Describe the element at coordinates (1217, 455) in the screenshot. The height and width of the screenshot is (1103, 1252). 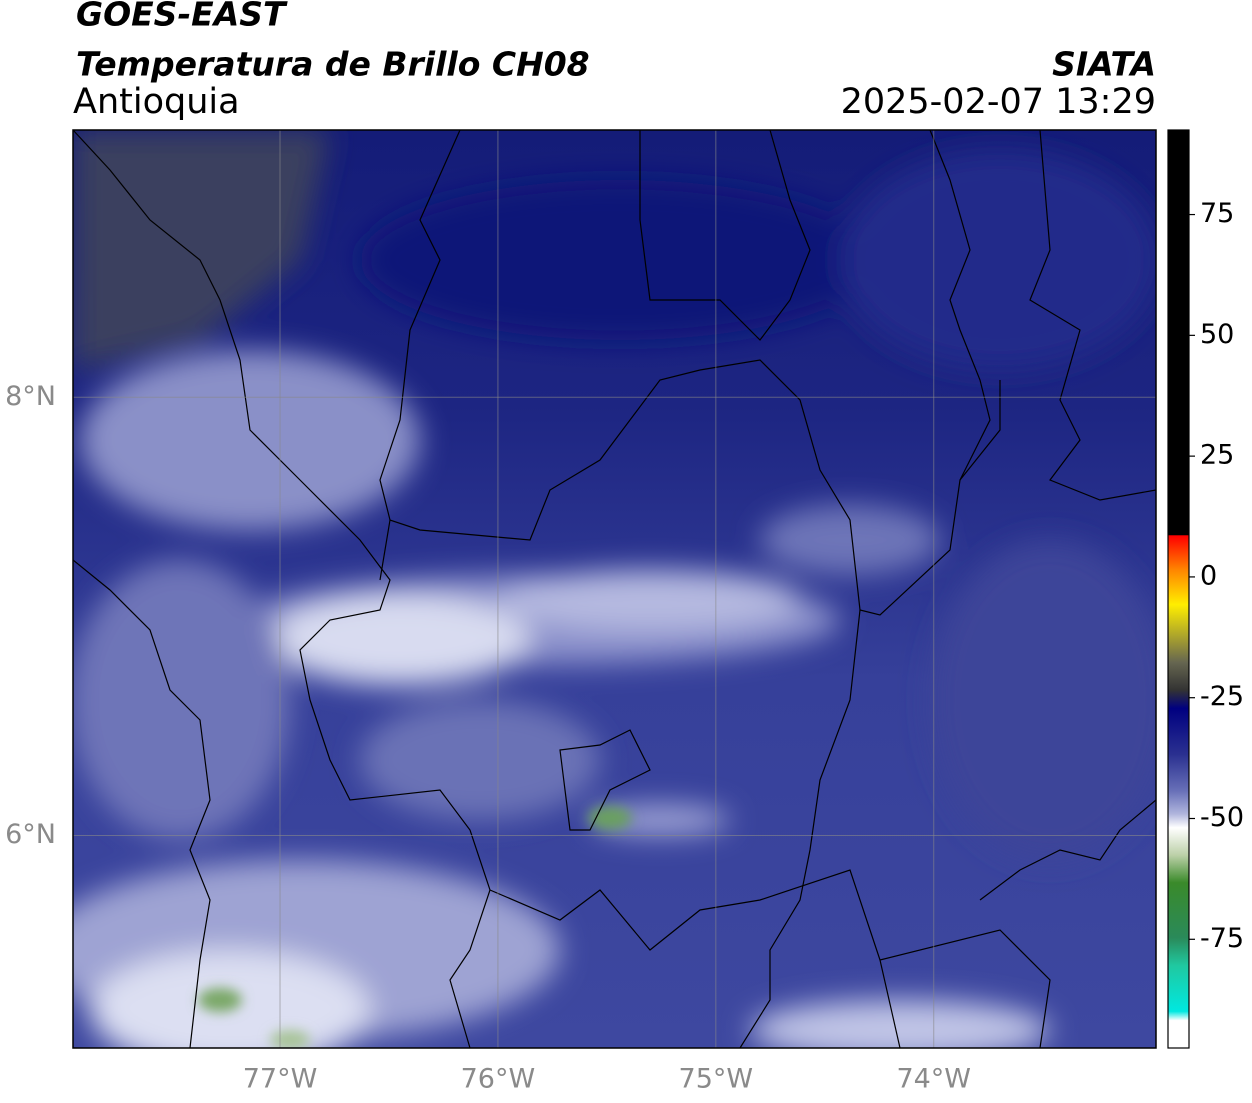
I see `colorbar-tick-label: 25` at that location.